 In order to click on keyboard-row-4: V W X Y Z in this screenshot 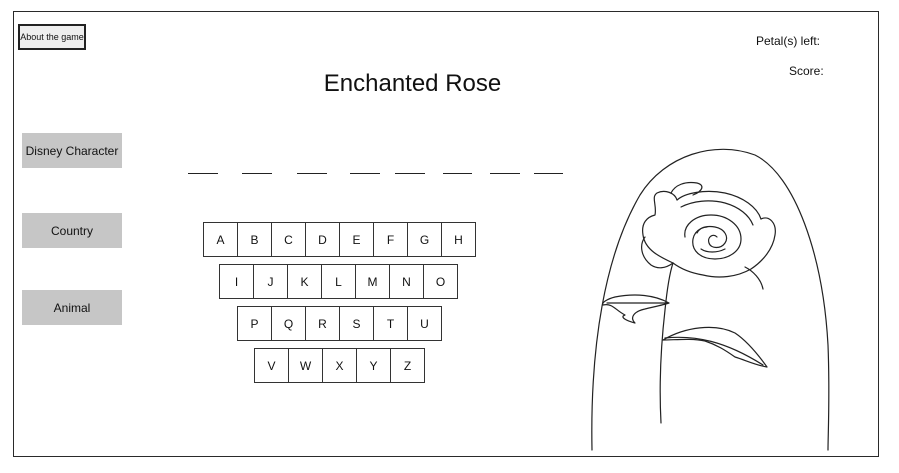, I will do `click(339, 365)`.